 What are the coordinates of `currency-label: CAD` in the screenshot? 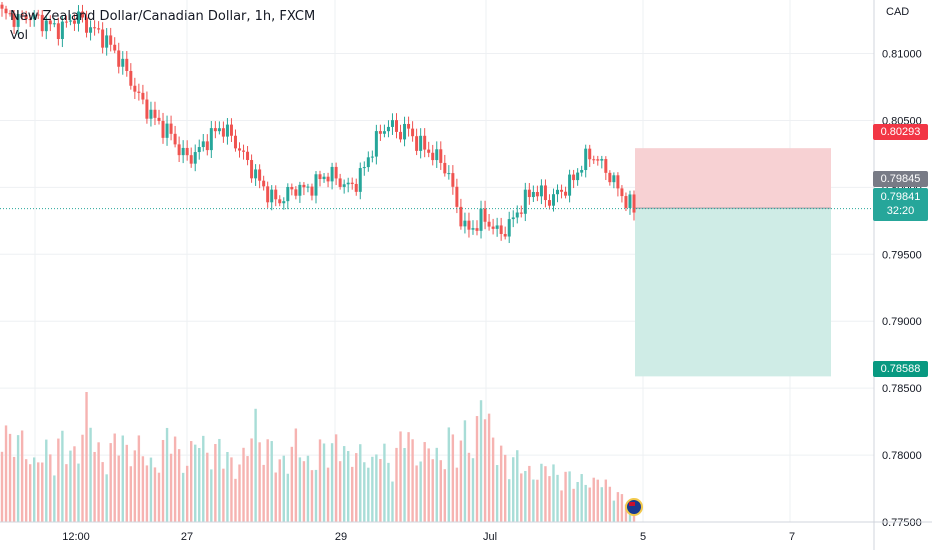 It's located at (898, 12).